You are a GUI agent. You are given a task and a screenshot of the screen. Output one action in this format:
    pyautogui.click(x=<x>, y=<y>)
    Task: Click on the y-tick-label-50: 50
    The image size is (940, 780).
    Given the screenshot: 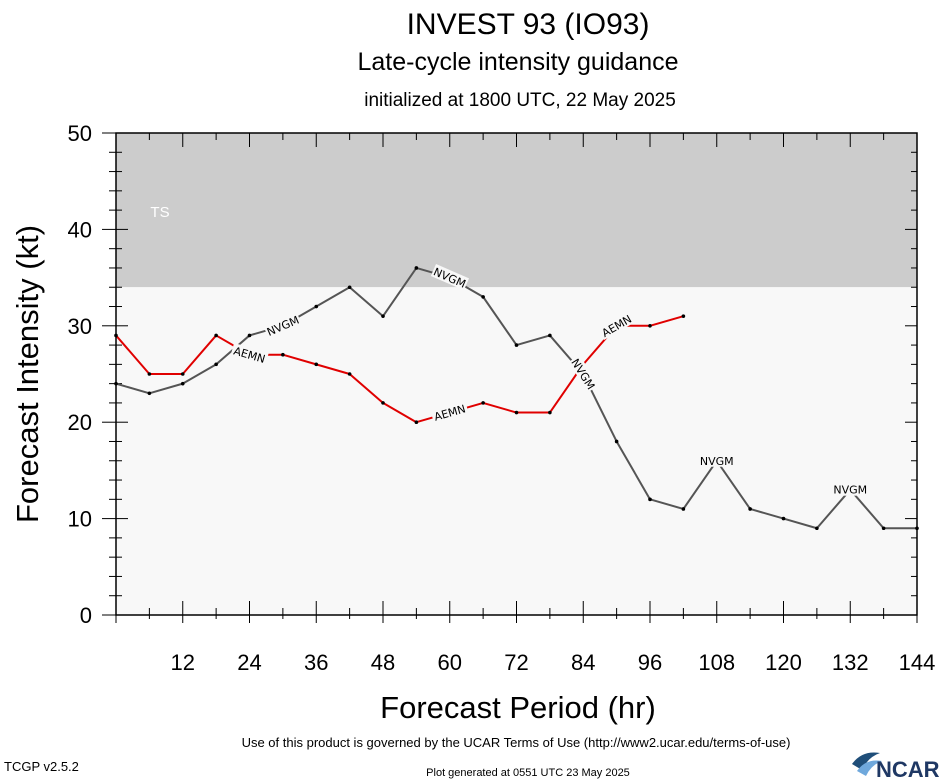 What is the action you would take?
    pyautogui.click(x=80, y=133)
    